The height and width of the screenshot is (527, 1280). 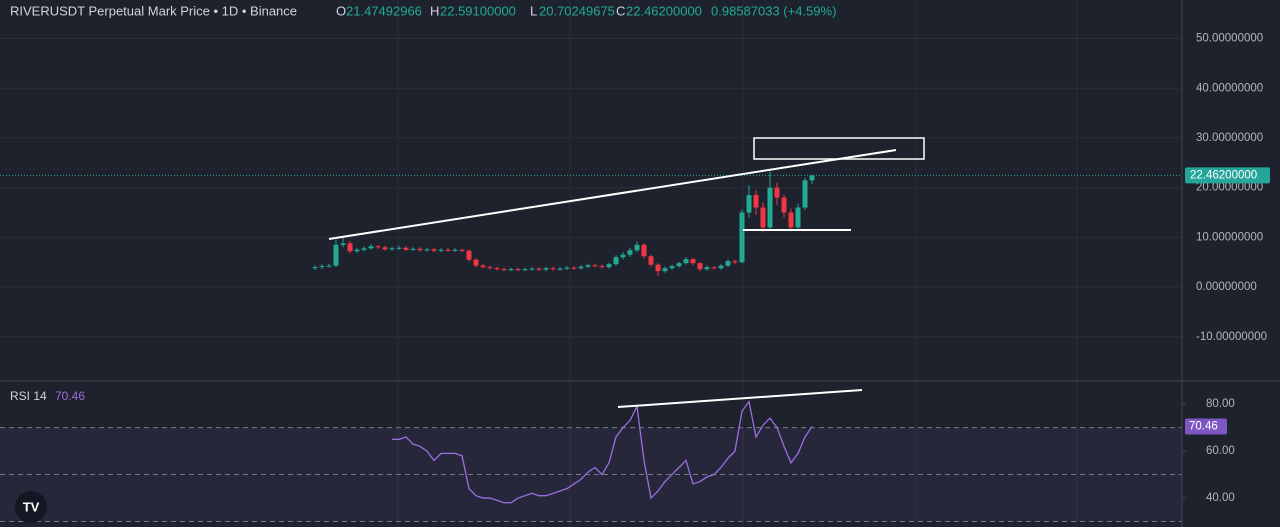 I want to click on open-value: 21.47492966, so click(x=384, y=10).